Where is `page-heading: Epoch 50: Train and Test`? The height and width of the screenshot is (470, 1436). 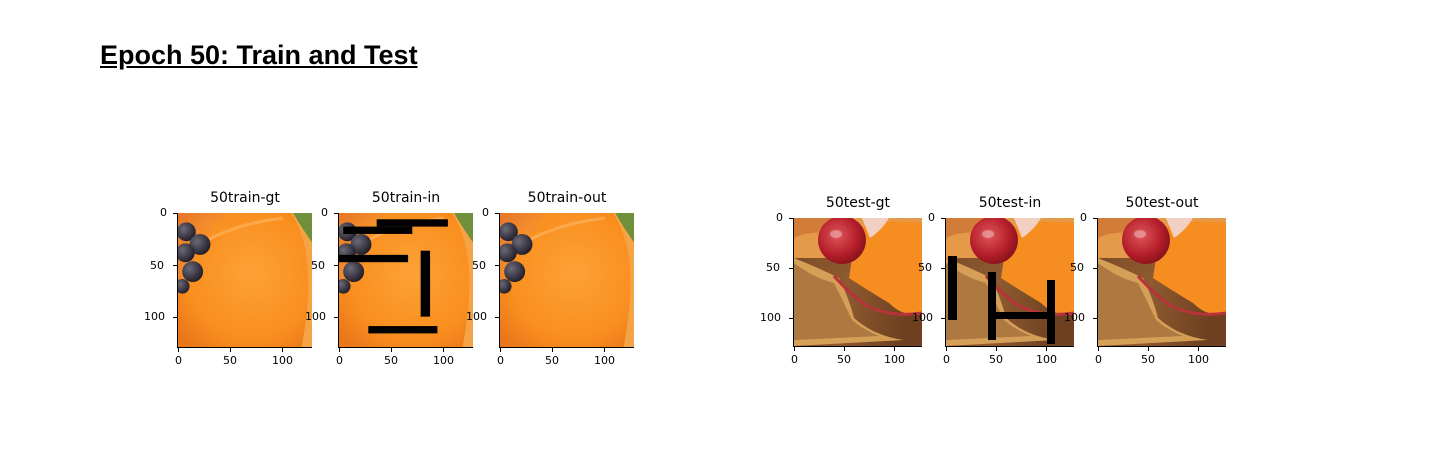
page-heading: Epoch 50: Train and Test is located at coordinates (259, 55).